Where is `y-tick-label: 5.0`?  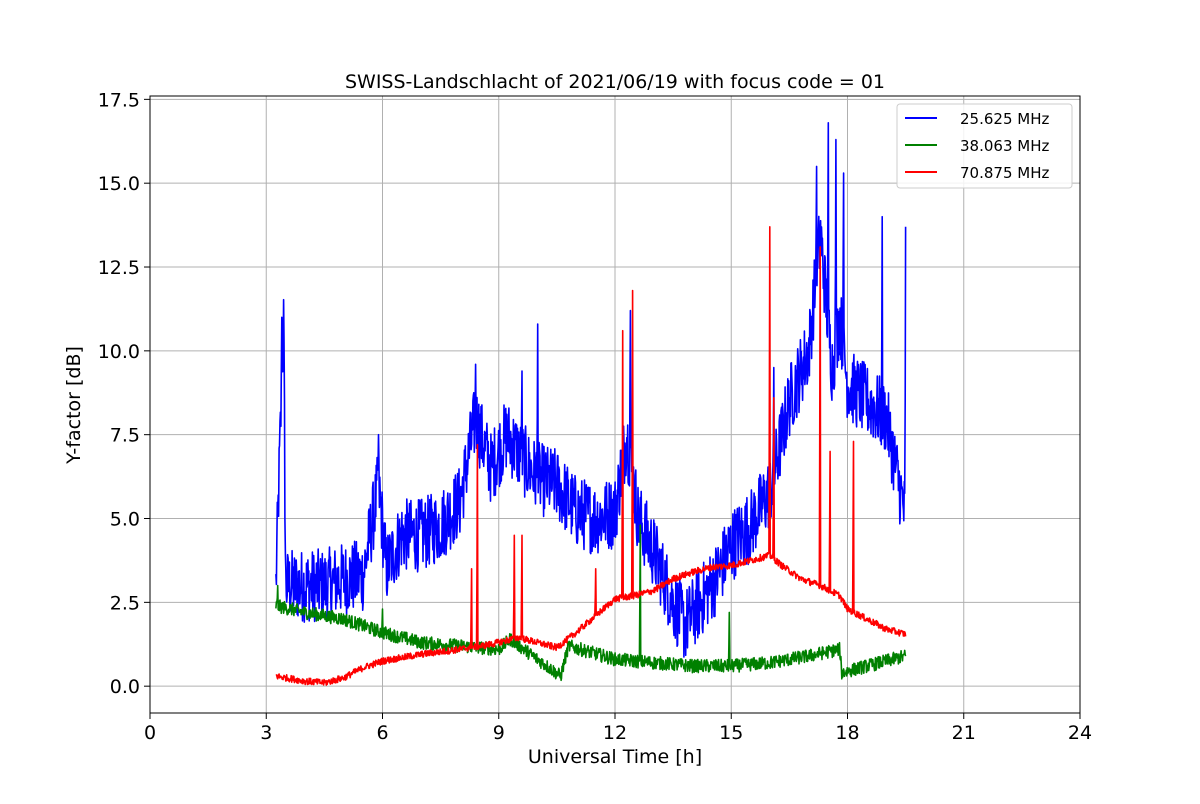
y-tick-label: 5.0 is located at coordinates (125, 520).